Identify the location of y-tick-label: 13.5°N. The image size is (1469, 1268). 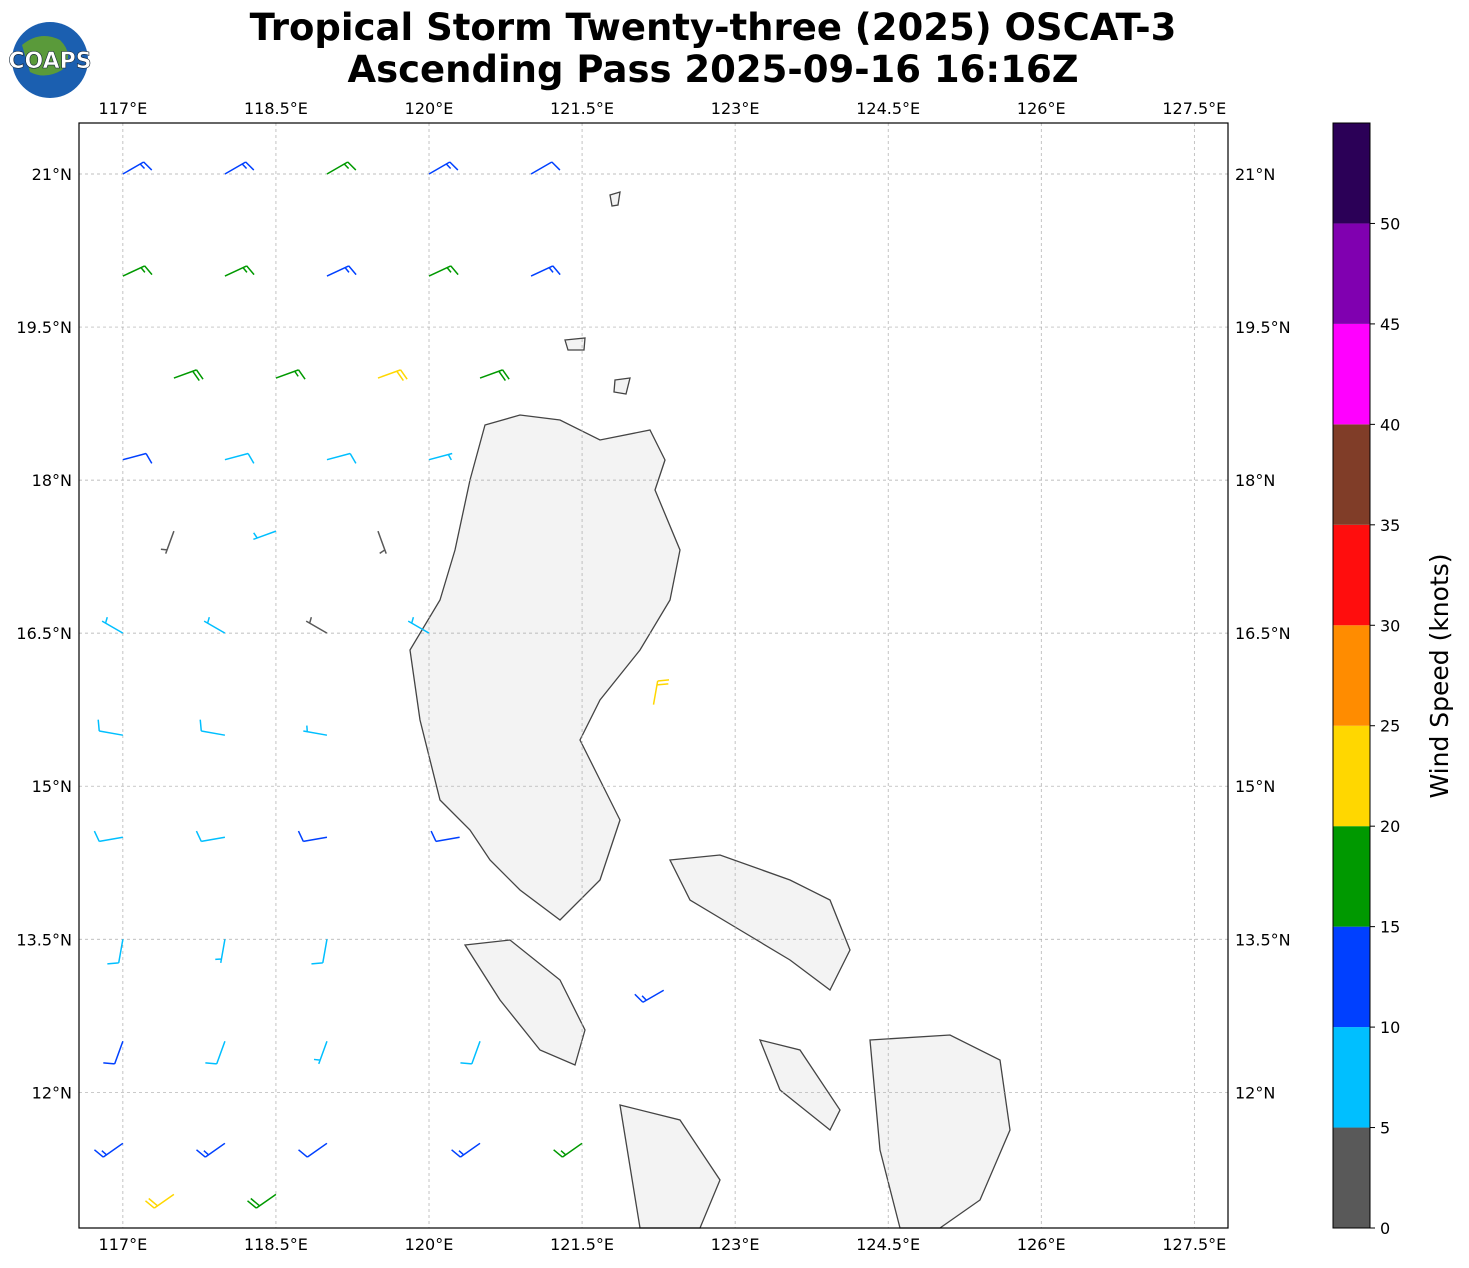
(1263, 939).